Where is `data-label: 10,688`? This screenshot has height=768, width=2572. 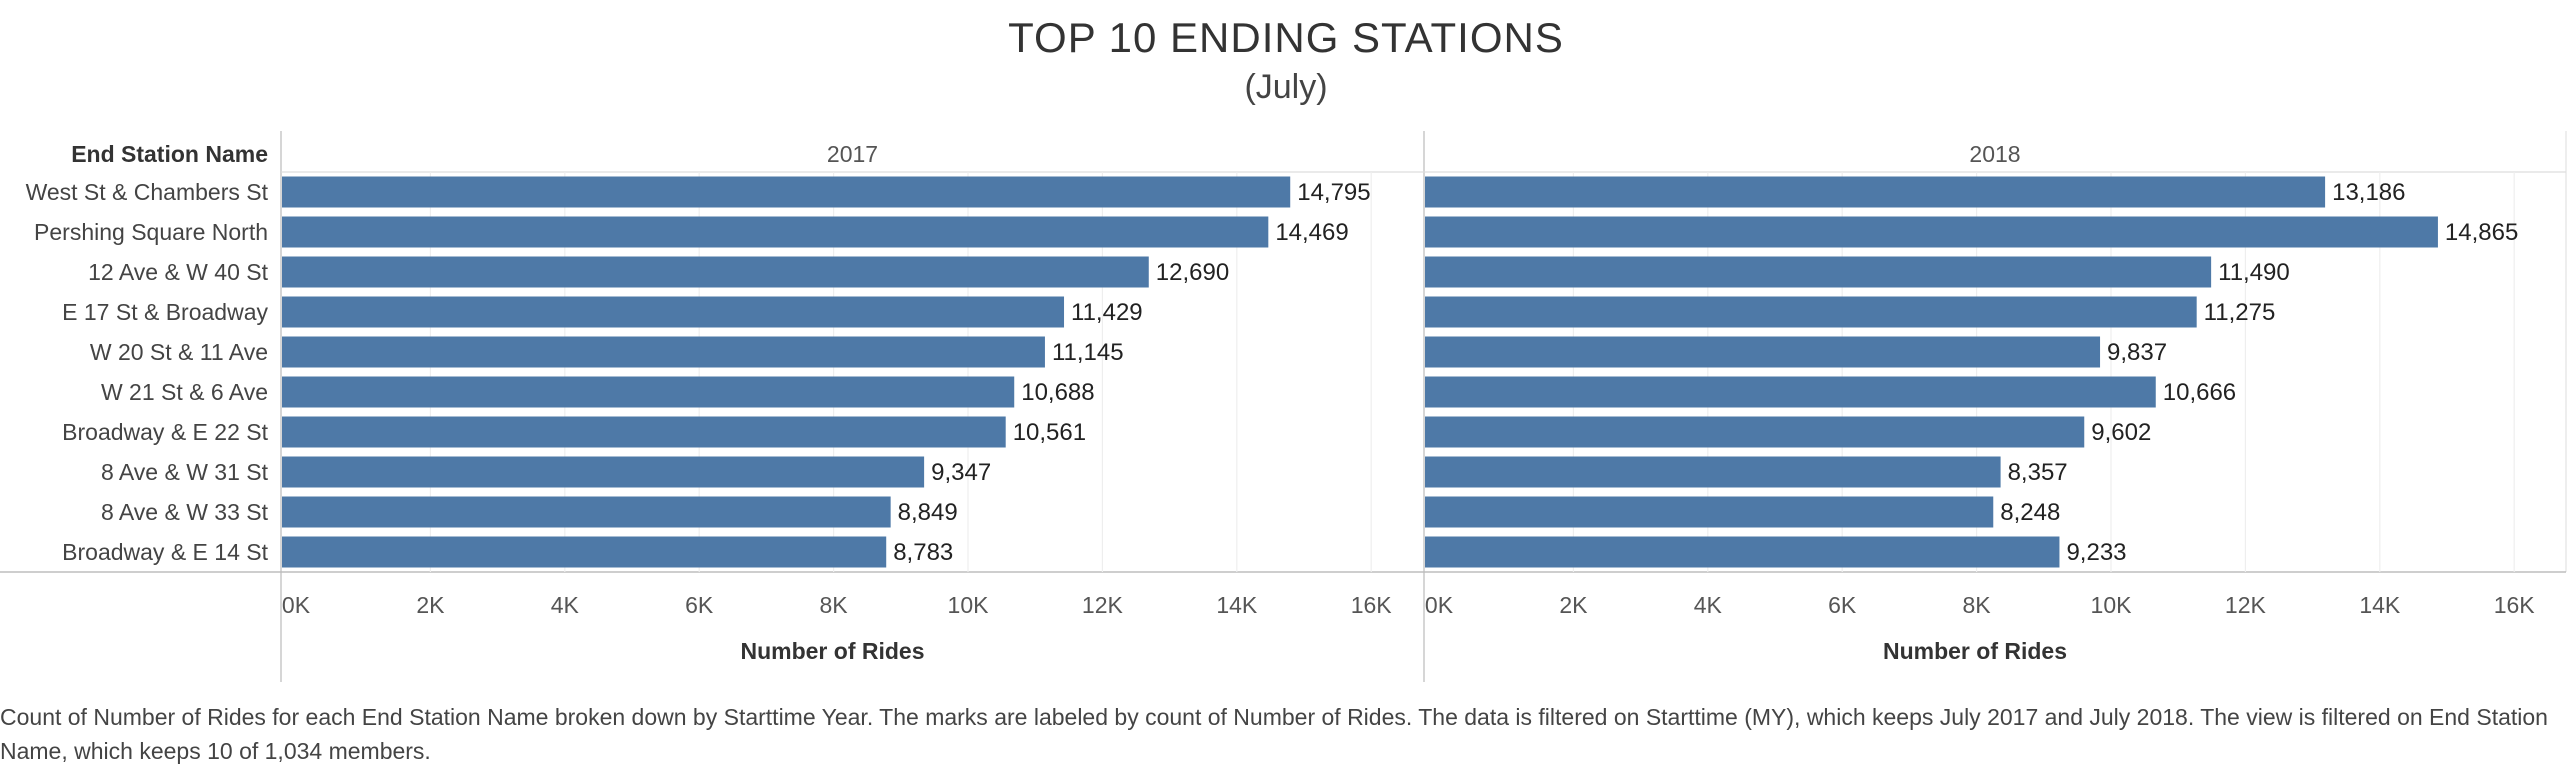 data-label: 10,688 is located at coordinates (1057, 392).